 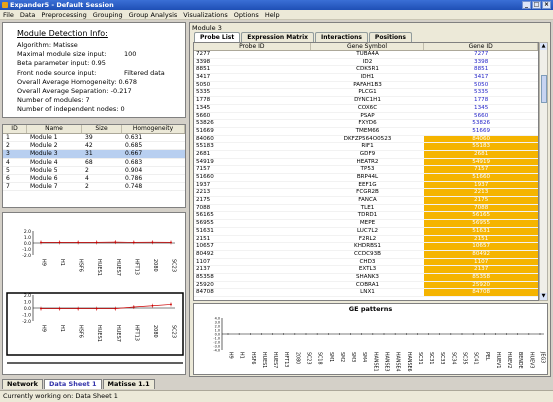 What do you see at coordinates (341, 37) in the screenshot?
I see `tab-interactions: Interactions` at bounding box center [341, 37].